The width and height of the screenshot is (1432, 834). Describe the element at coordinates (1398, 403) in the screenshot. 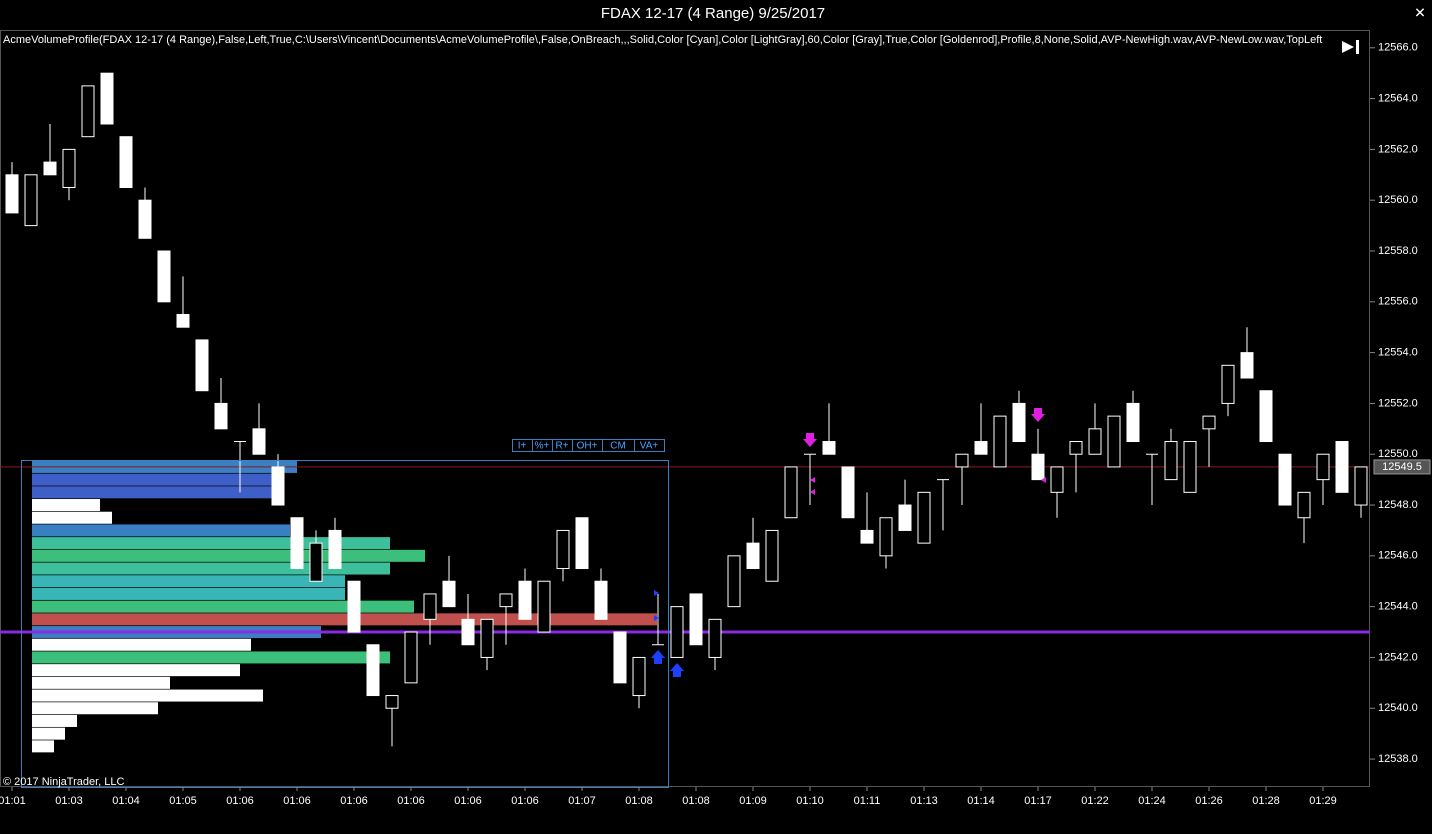

I see `y-tick-label: 12552.0` at that location.